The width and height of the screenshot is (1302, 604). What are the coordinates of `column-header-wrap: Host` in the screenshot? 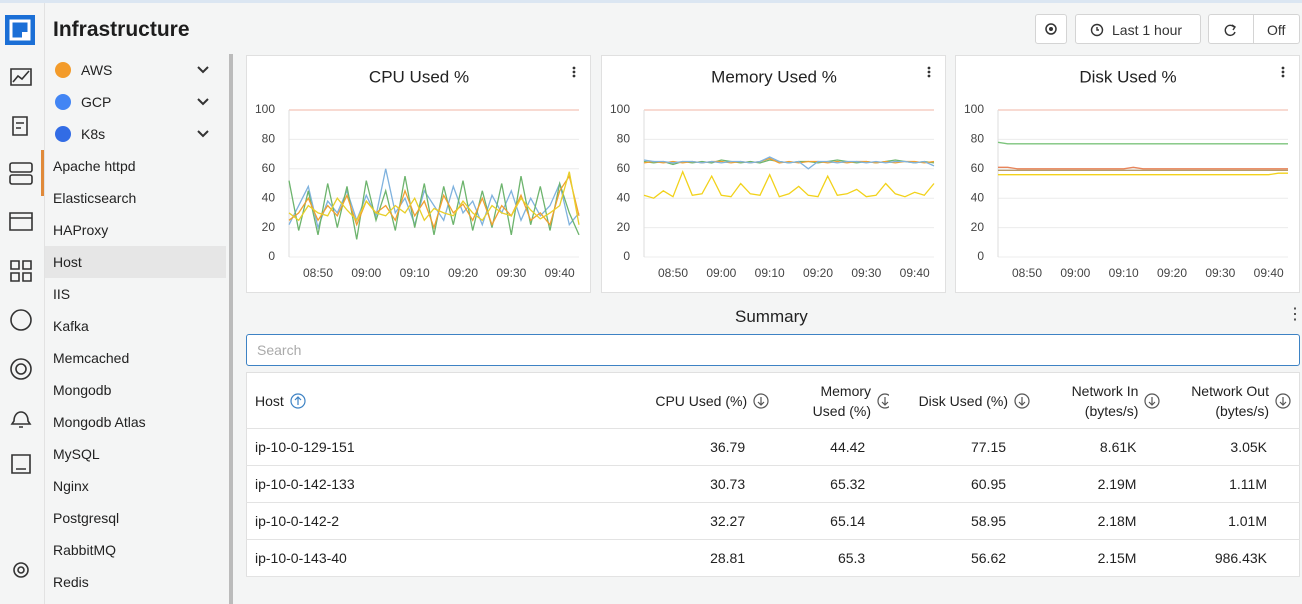 It's located at (280, 401).